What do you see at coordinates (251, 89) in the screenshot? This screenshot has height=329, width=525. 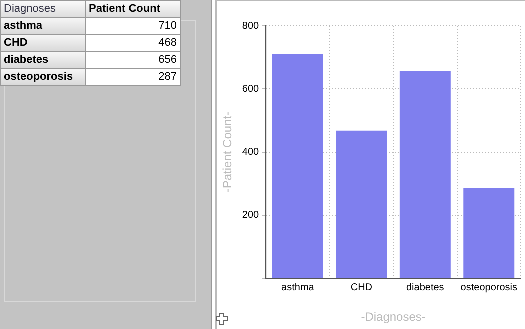 I see `y-tick-label: 600` at bounding box center [251, 89].